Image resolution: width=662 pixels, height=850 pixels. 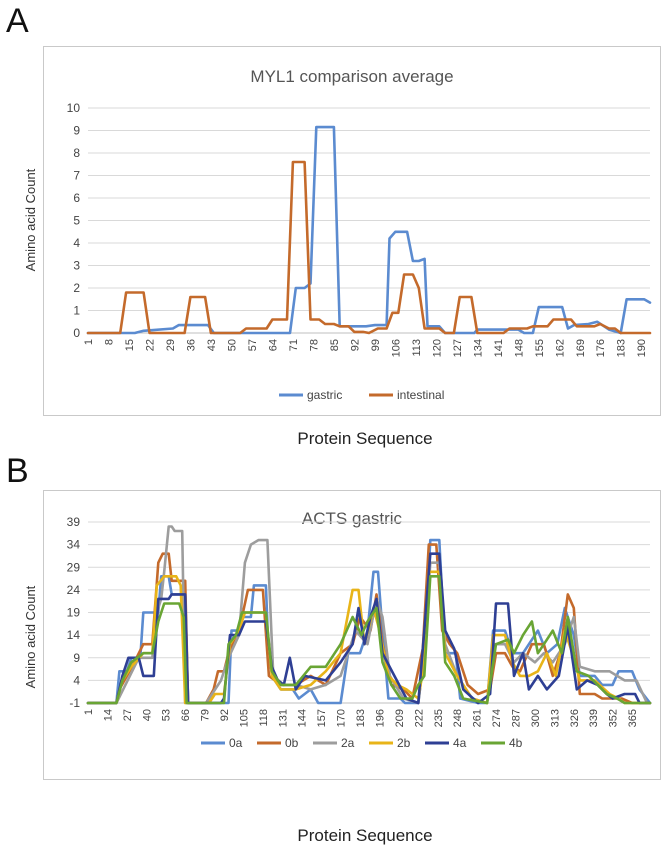 I want to click on chart-b-ytick-label: 29, so click(x=74, y=567).